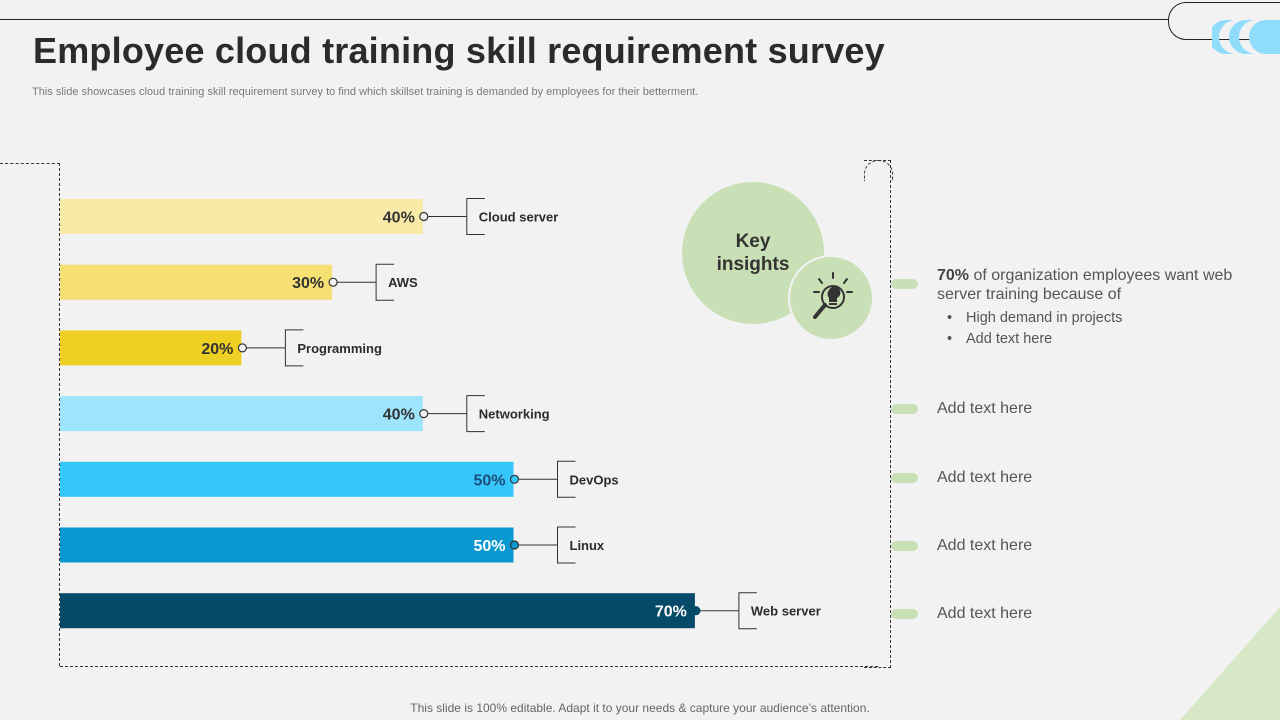 The height and width of the screenshot is (720, 1280). Describe the element at coordinates (671, 612) in the screenshot. I see `bar-value-label: 70%` at that location.